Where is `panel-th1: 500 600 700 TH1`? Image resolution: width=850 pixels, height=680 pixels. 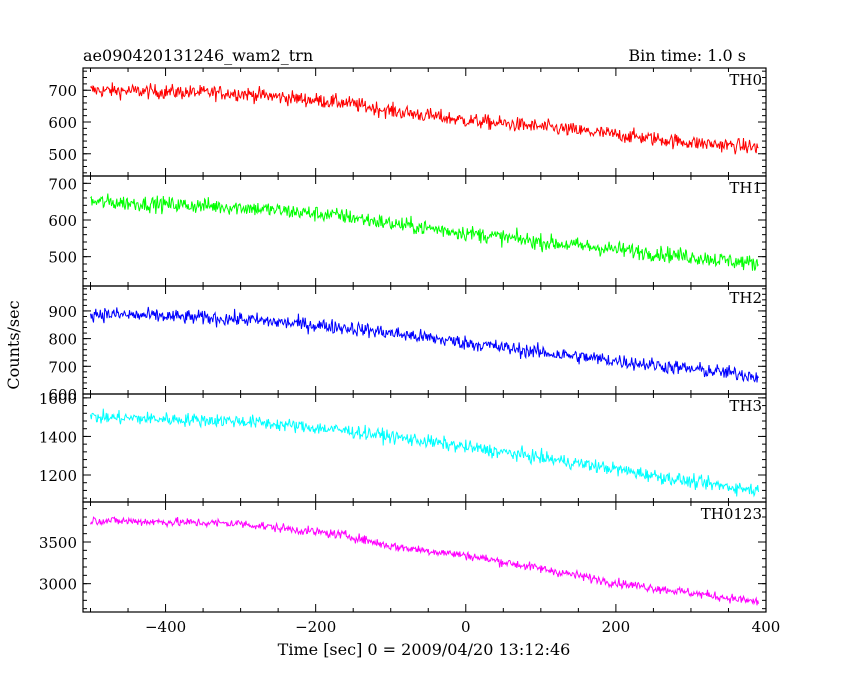 panel-th1: 500 600 700 TH1 is located at coordinates (407, 231).